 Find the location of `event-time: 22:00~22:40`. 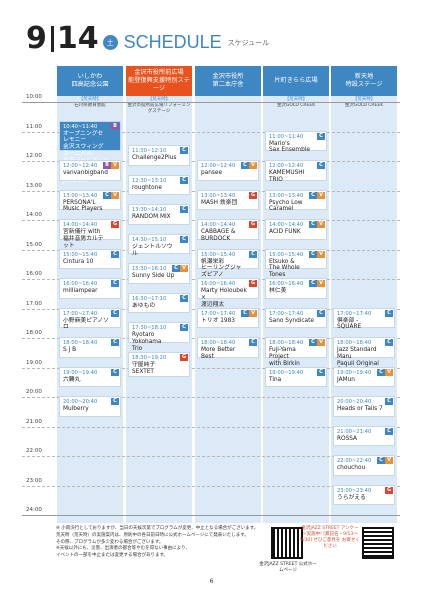

event-time: 22:00~22:40 is located at coordinates (354, 461).